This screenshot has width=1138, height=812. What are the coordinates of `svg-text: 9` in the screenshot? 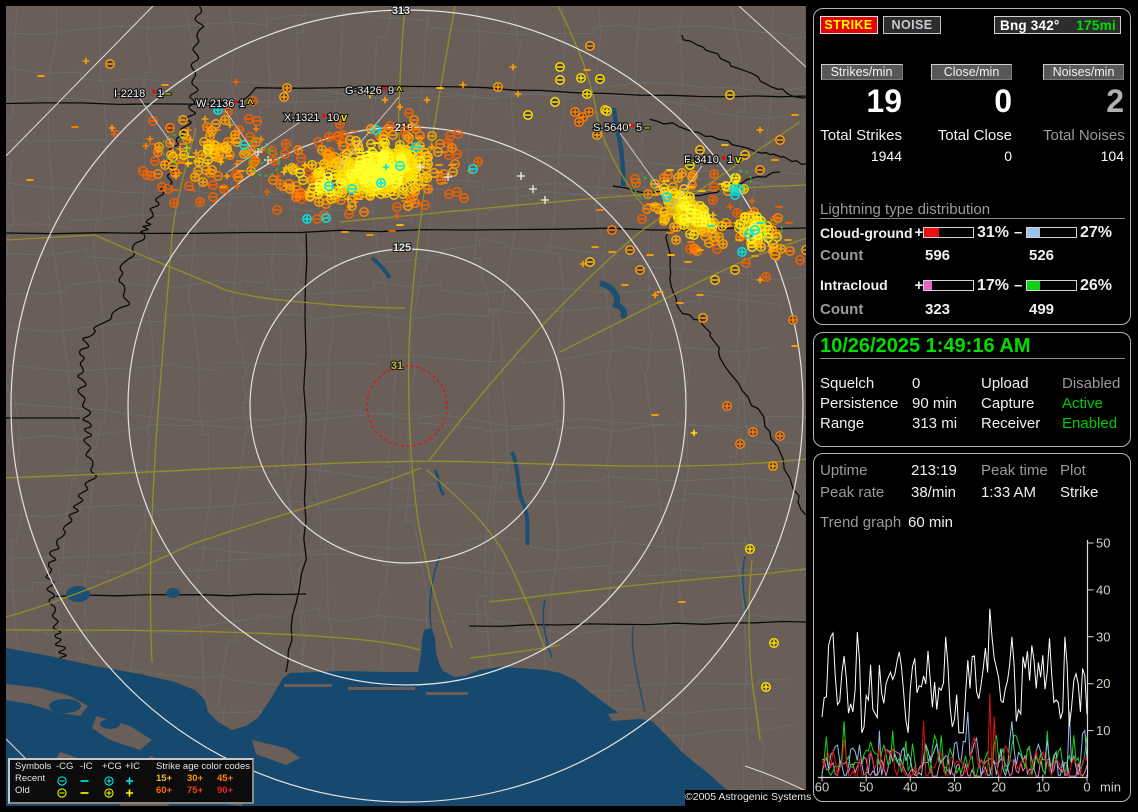 It's located at (391, 91).